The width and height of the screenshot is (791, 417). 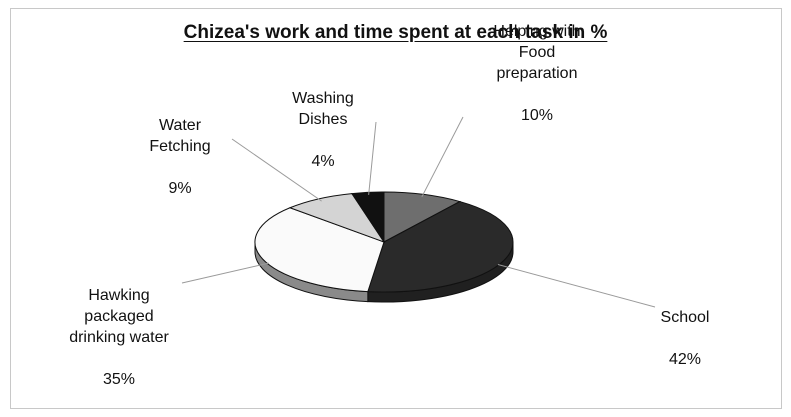 What do you see at coordinates (685, 328) in the screenshot?
I see `label-school: School 42%` at bounding box center [685, 328].